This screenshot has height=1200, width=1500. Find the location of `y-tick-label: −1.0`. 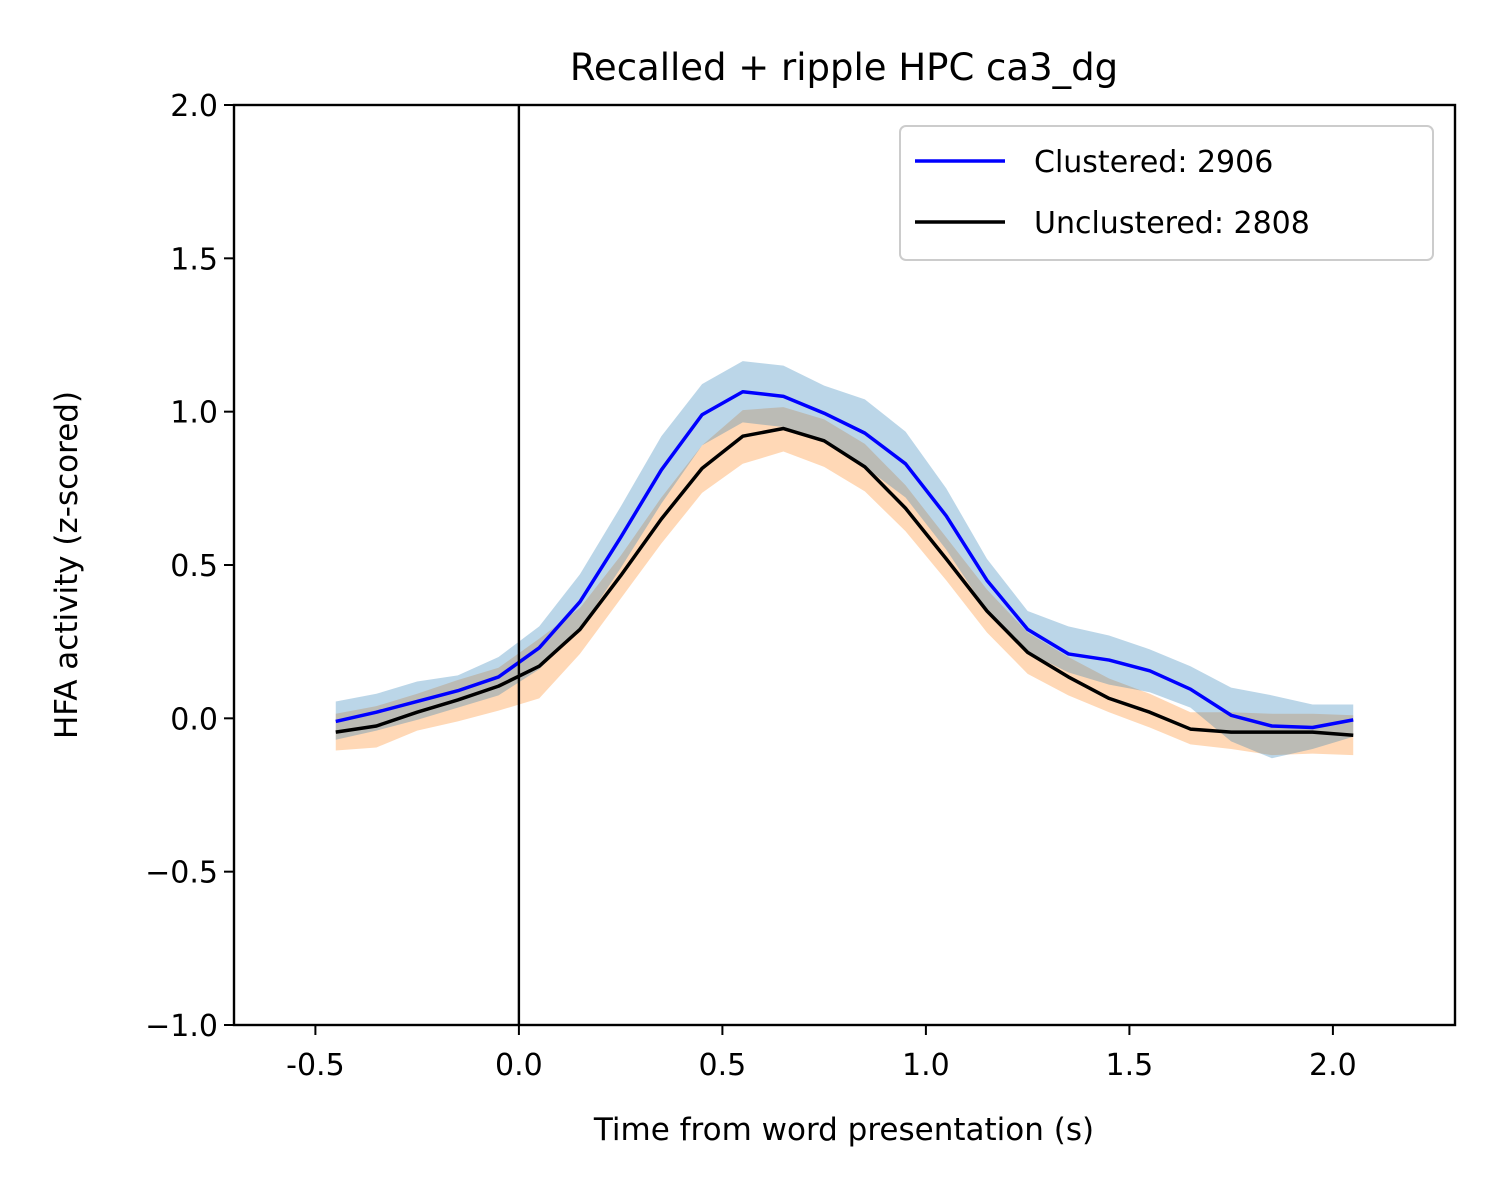

y-tick-label: −1.0 is located at coordinates (181, 1026).